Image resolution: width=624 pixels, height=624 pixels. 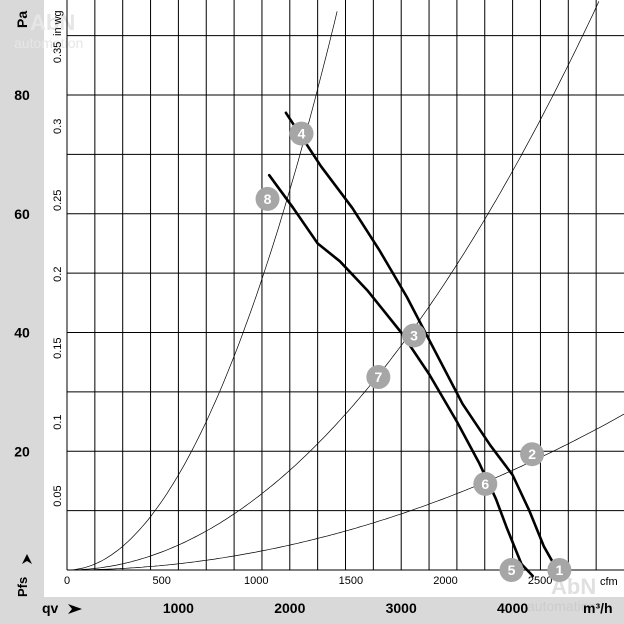 I want to click on operating-point-4: 4, so click(x=301, y=133).